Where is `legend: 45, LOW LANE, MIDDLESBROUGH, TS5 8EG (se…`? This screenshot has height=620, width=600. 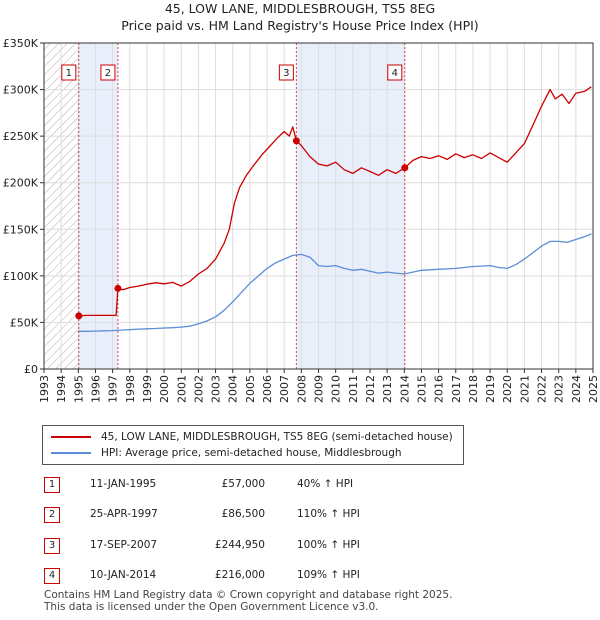 legend: 45, LOW LANE, MIDDLESBROUGH, TS5 8EG (se… is located at coordinates (253, 445).